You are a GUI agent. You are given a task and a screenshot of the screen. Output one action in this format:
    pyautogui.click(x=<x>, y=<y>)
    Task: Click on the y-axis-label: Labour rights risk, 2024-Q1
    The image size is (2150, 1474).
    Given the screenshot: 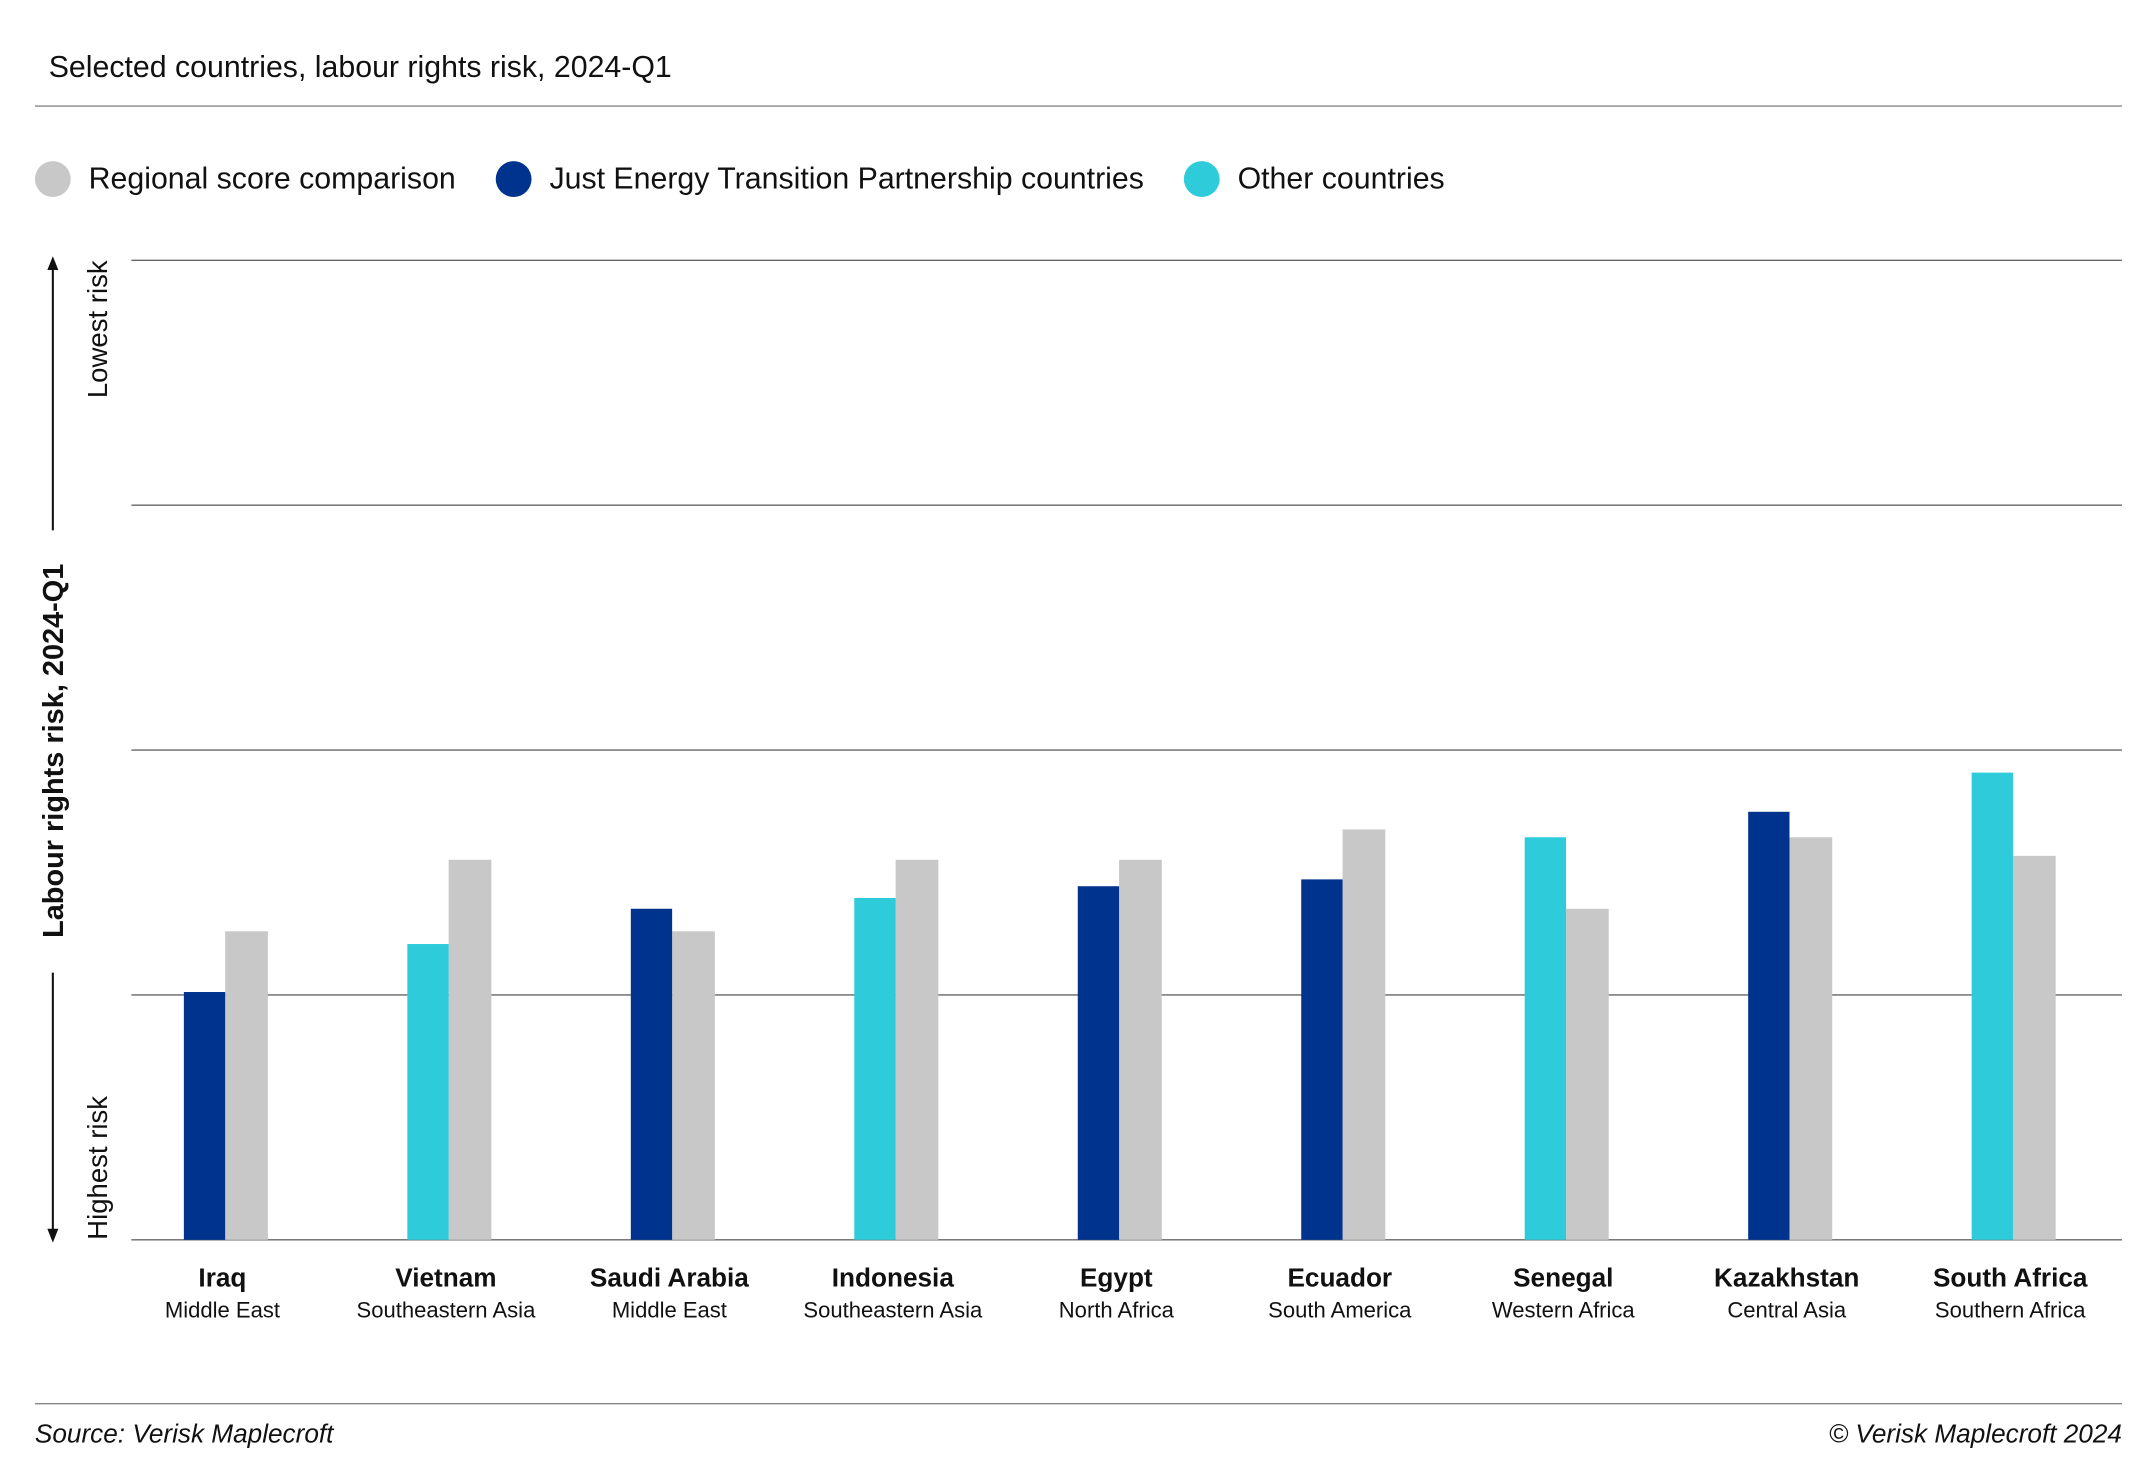 What is the action you would take?
    pyautogui.click(x=54, y=751)
    